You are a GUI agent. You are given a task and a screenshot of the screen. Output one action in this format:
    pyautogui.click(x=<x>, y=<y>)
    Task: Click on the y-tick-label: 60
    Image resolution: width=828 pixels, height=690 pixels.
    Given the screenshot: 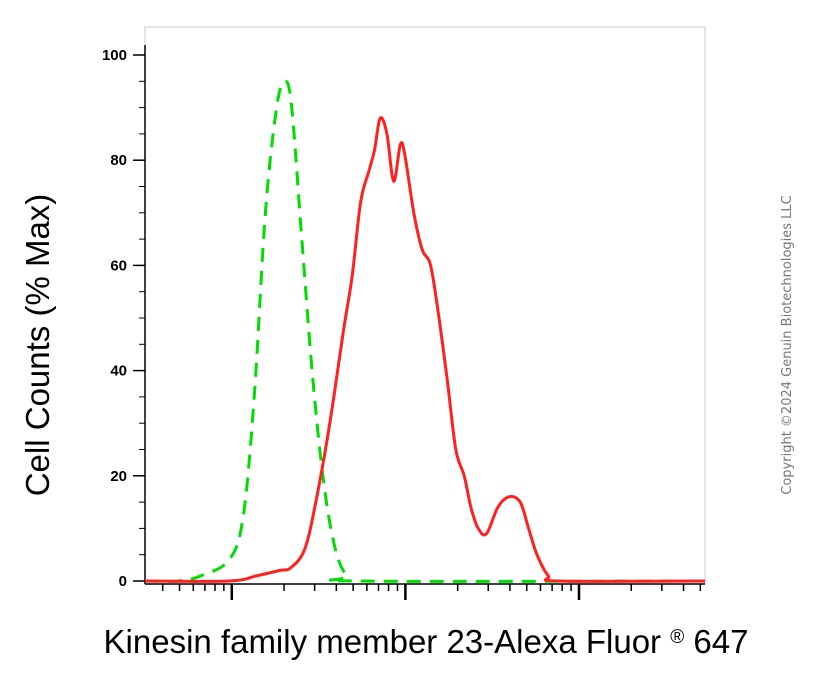 What is the action you would take?
    pyautogui.click(x=118, y=265)
    